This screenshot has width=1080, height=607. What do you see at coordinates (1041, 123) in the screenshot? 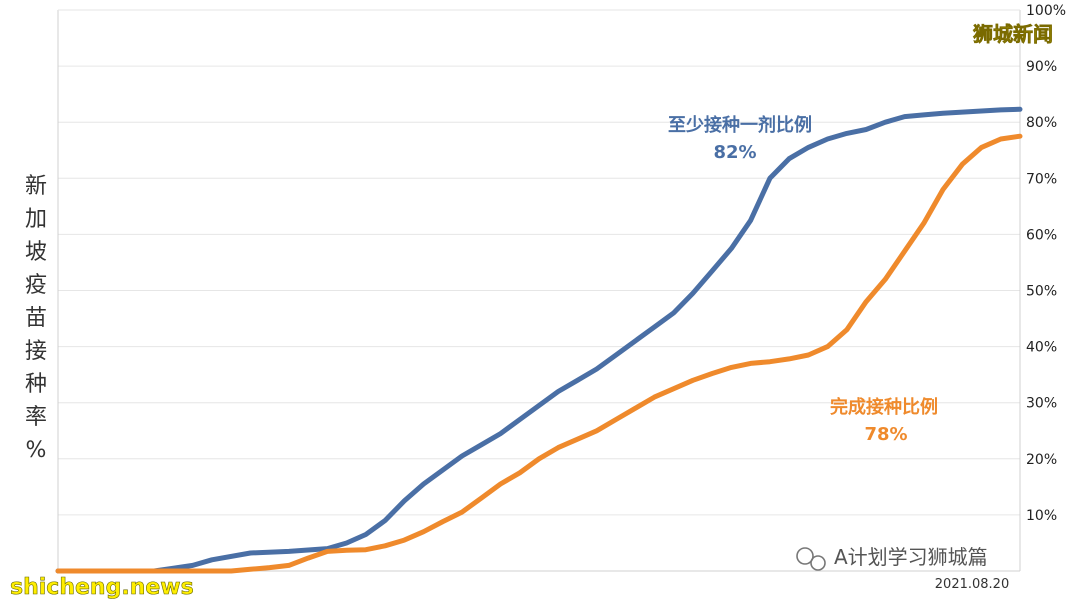
I see `y-tick-label: 80%` at bounding box center [1041, 123].